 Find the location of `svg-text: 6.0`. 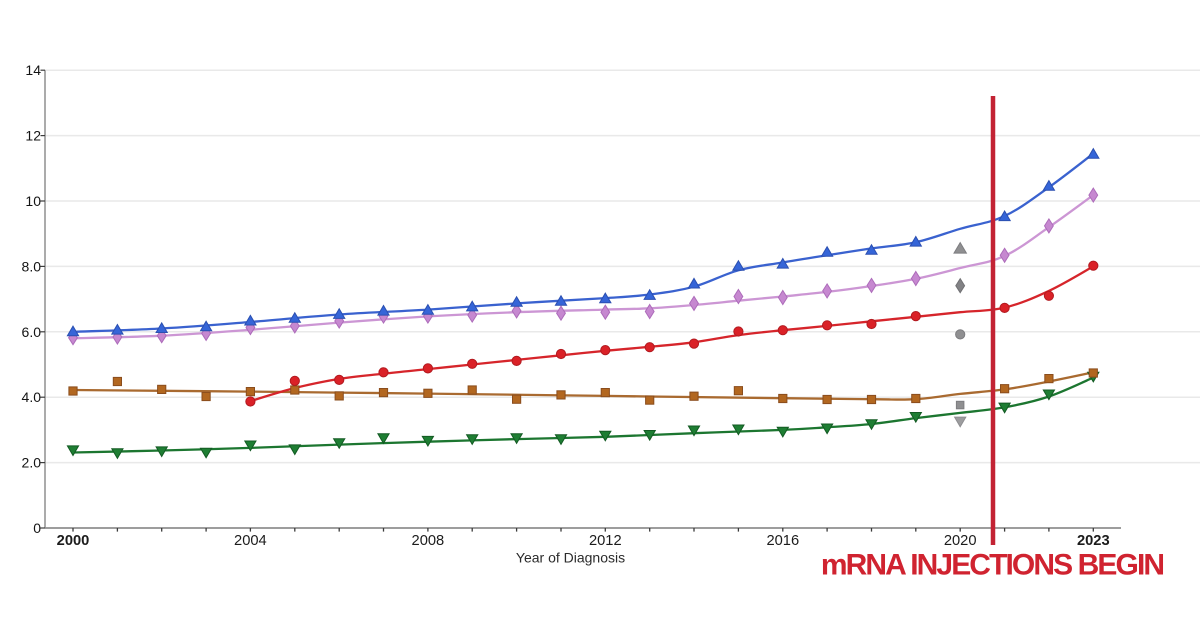

svg-text: 6.0 is located at coordinates (32, 332).